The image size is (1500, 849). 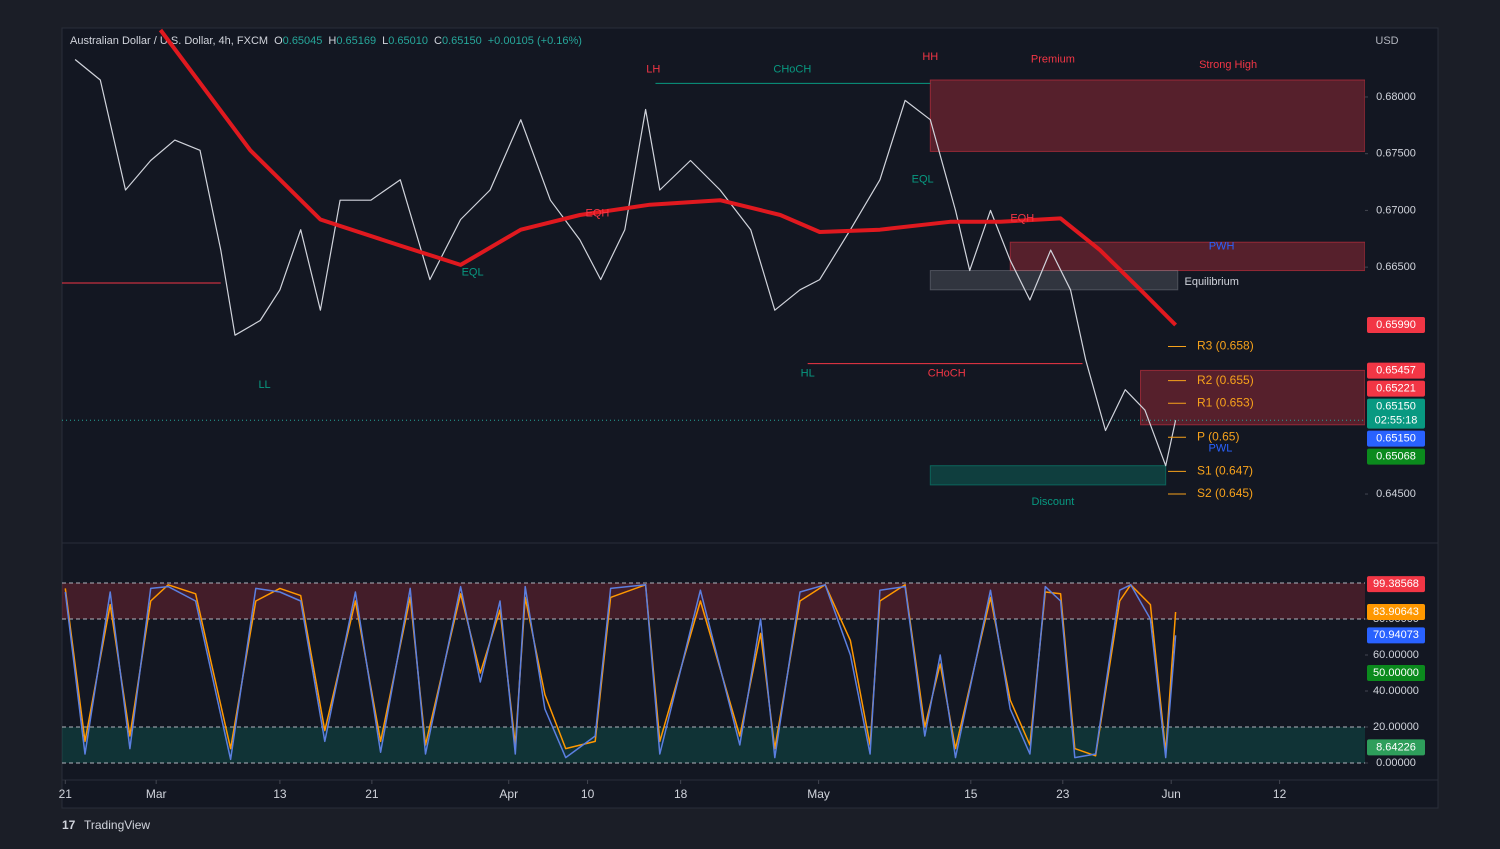 I want to click on x-tick-label: May, so click(x=818, y=794).